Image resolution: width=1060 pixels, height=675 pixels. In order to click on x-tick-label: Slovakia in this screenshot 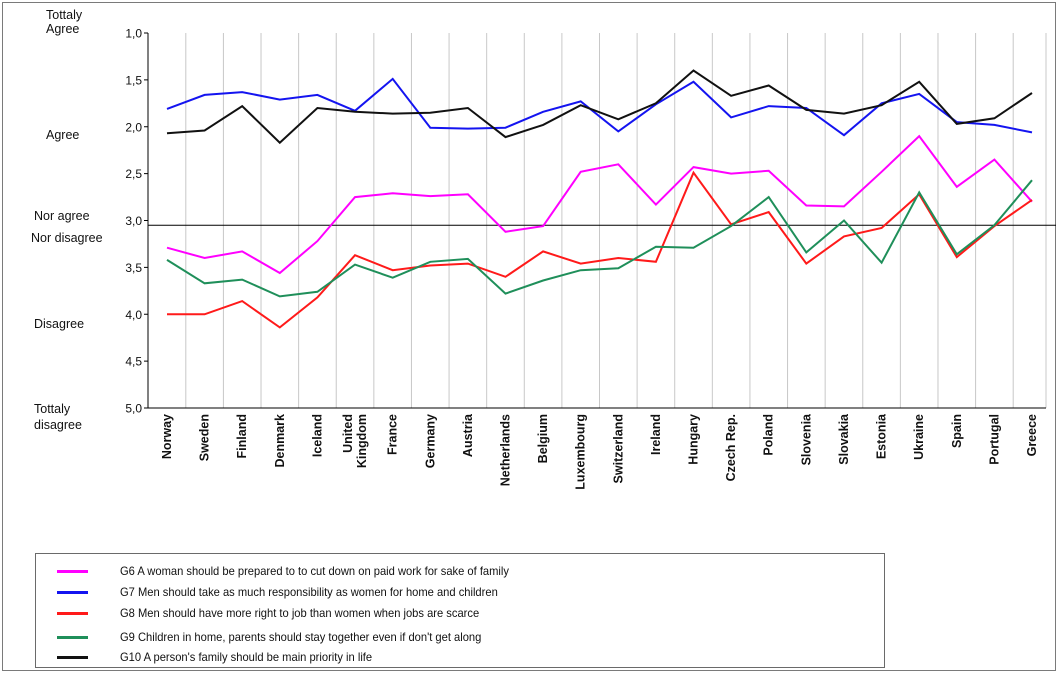, I will do `click(844, 439)`.